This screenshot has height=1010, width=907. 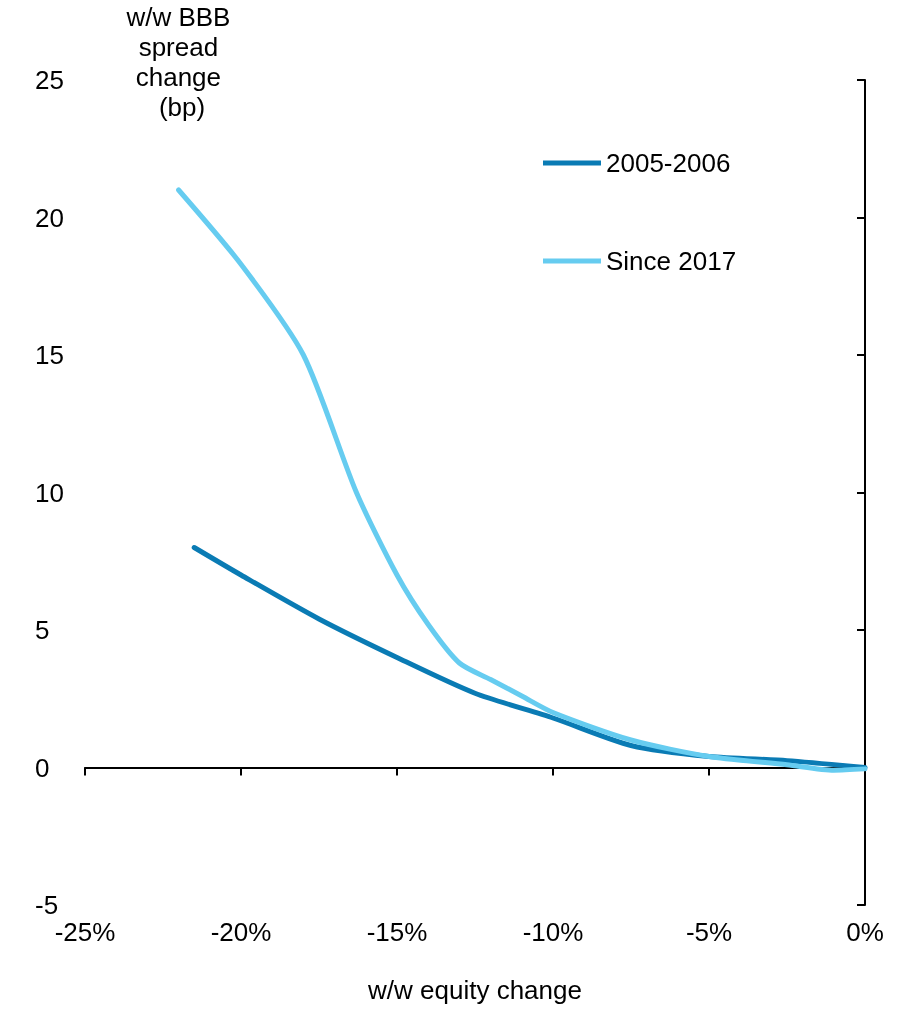 I want to click on y-tick-label: 15, so click(x=49, y=355).